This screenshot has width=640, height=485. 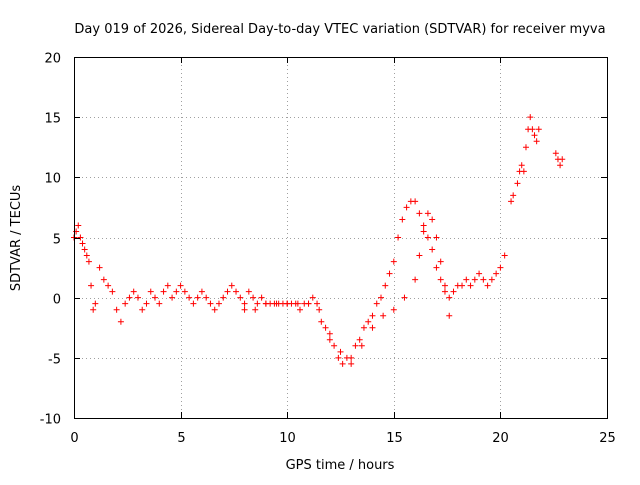 What do you see at coordinates (340, 465) in the screenshot?
I see `x-axis-label: GPS time / hours` at bounding box center [340, 465].